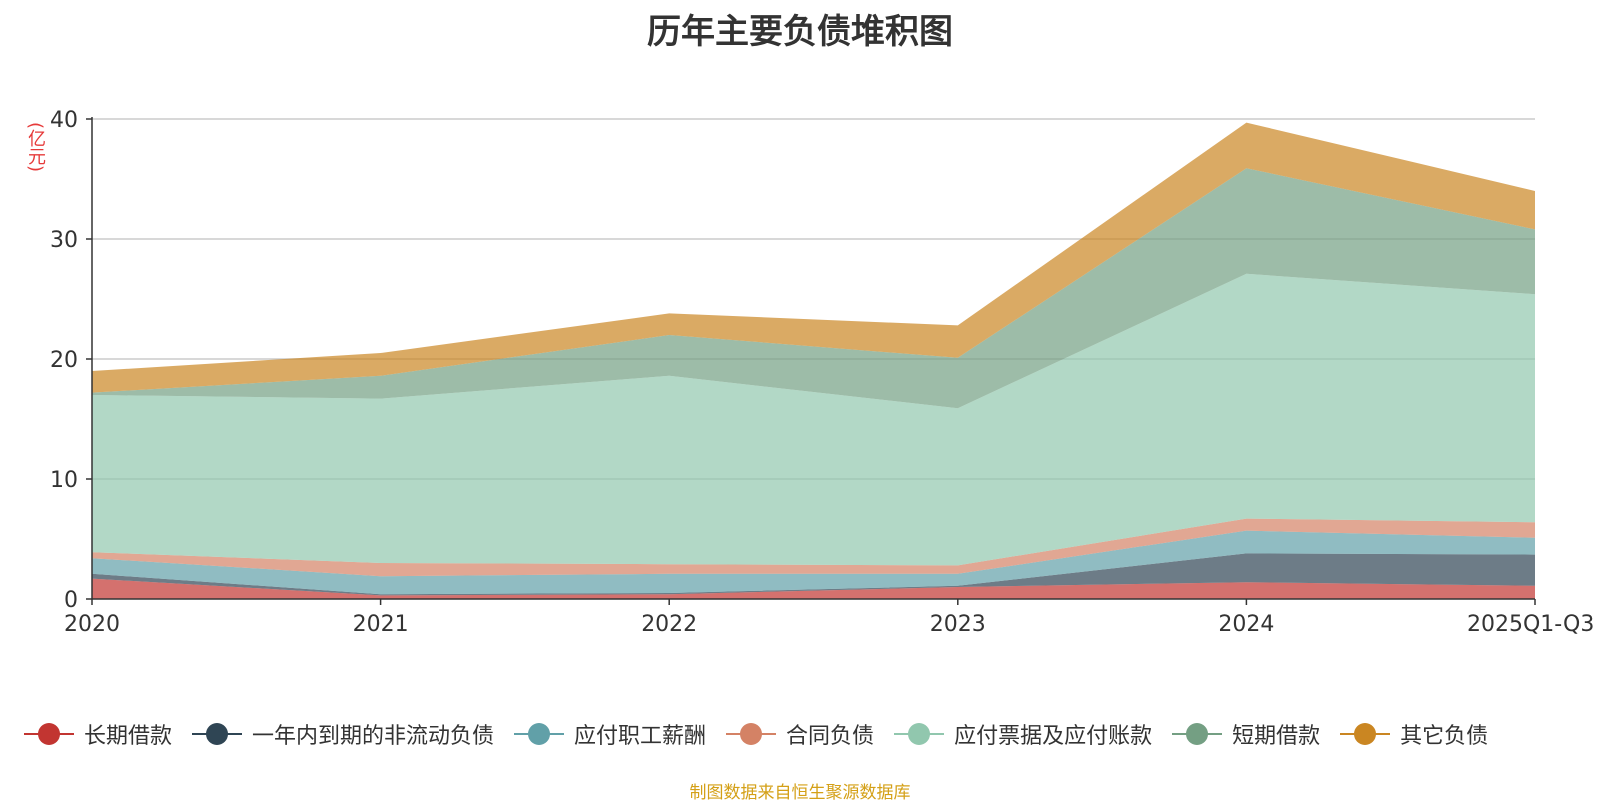 The image size is (1600, 803). I want to click on legend-label: 其它负债, so click(1444, 736).